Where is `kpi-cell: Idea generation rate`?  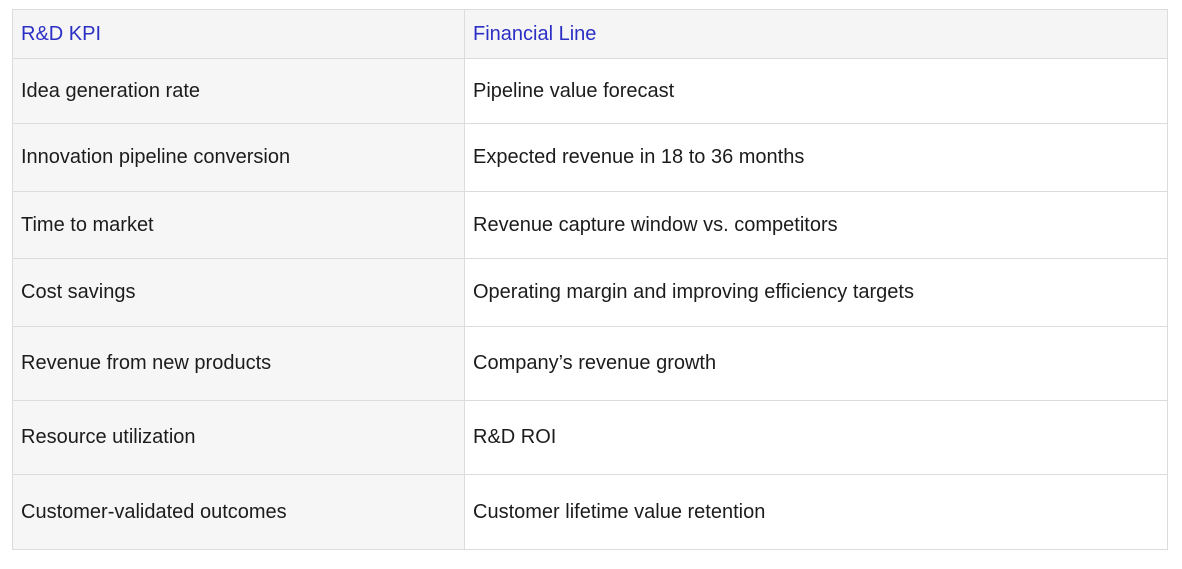 kpi-cell: Idea generation rate is located at coordinates (238, 91).